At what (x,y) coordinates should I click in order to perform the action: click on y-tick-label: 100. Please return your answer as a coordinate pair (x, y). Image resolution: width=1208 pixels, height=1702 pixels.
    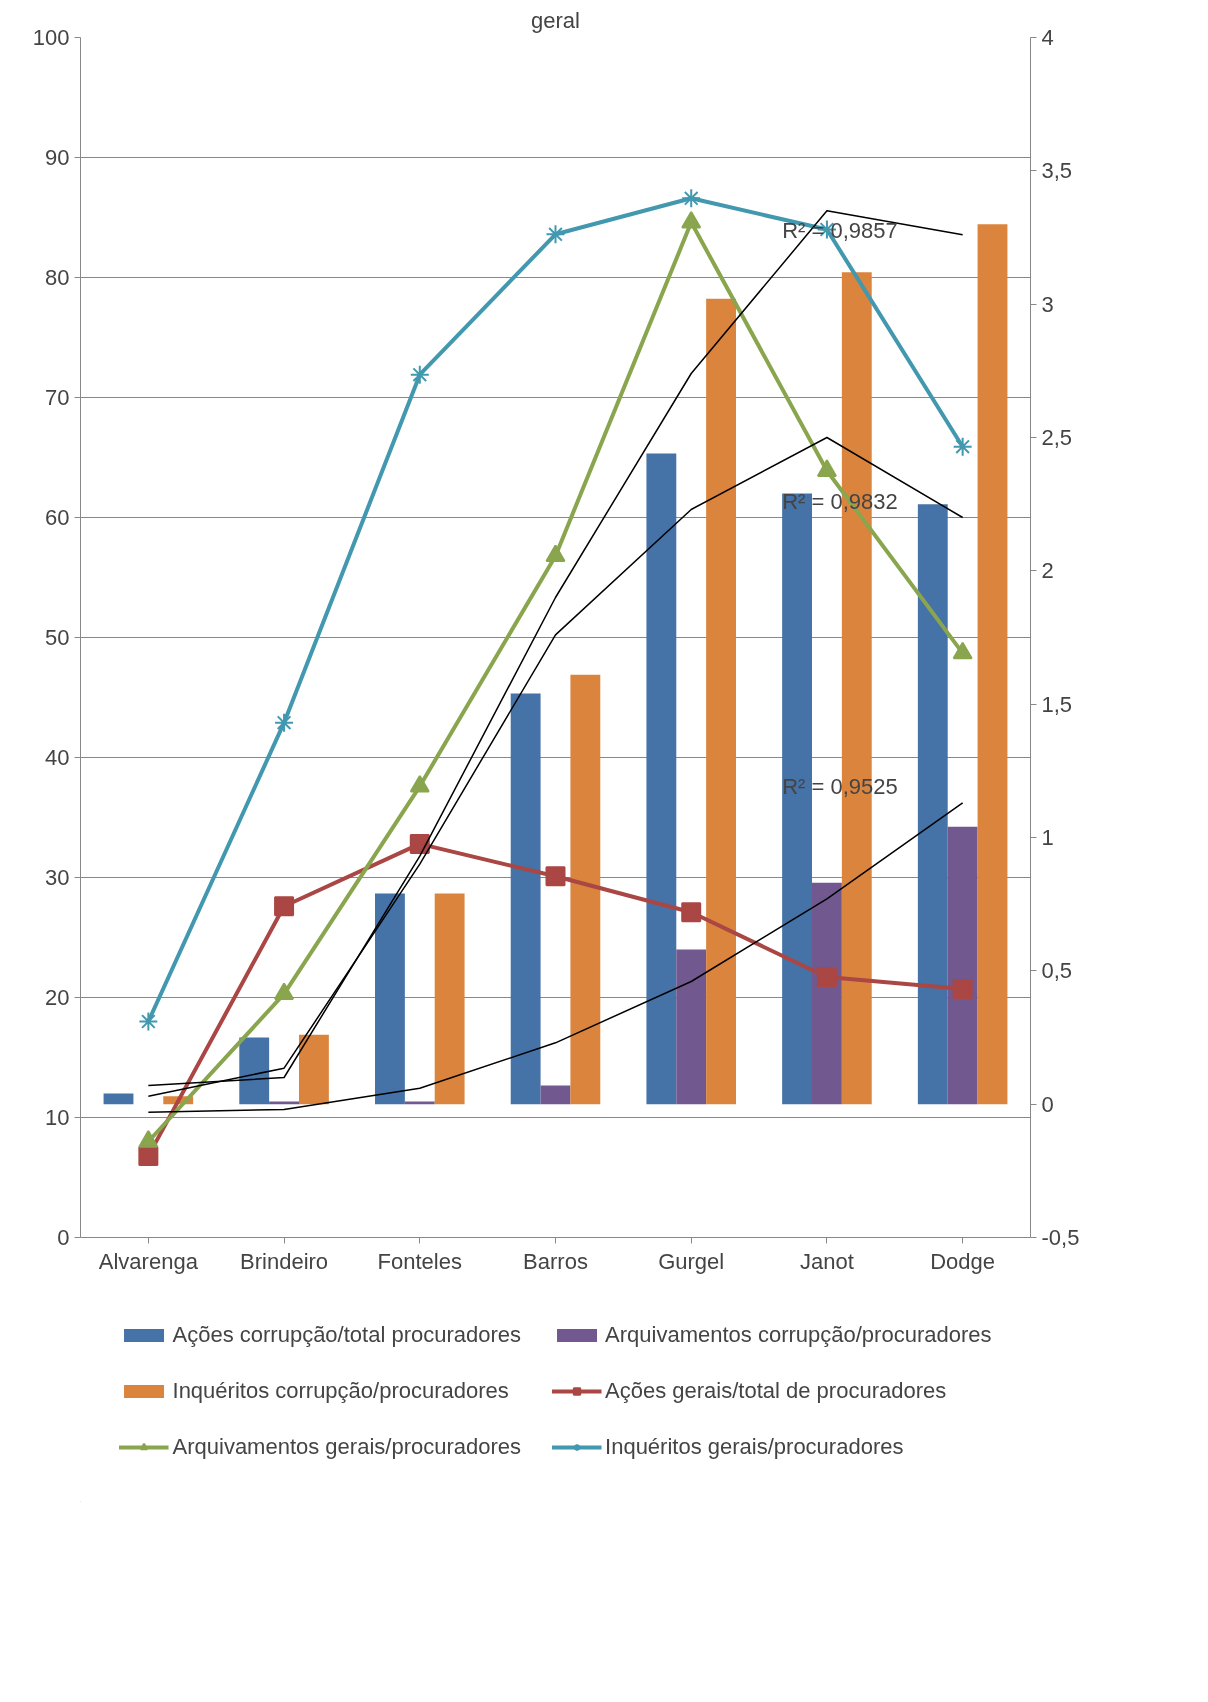
    Looking at the image, I should click on (51, 37).